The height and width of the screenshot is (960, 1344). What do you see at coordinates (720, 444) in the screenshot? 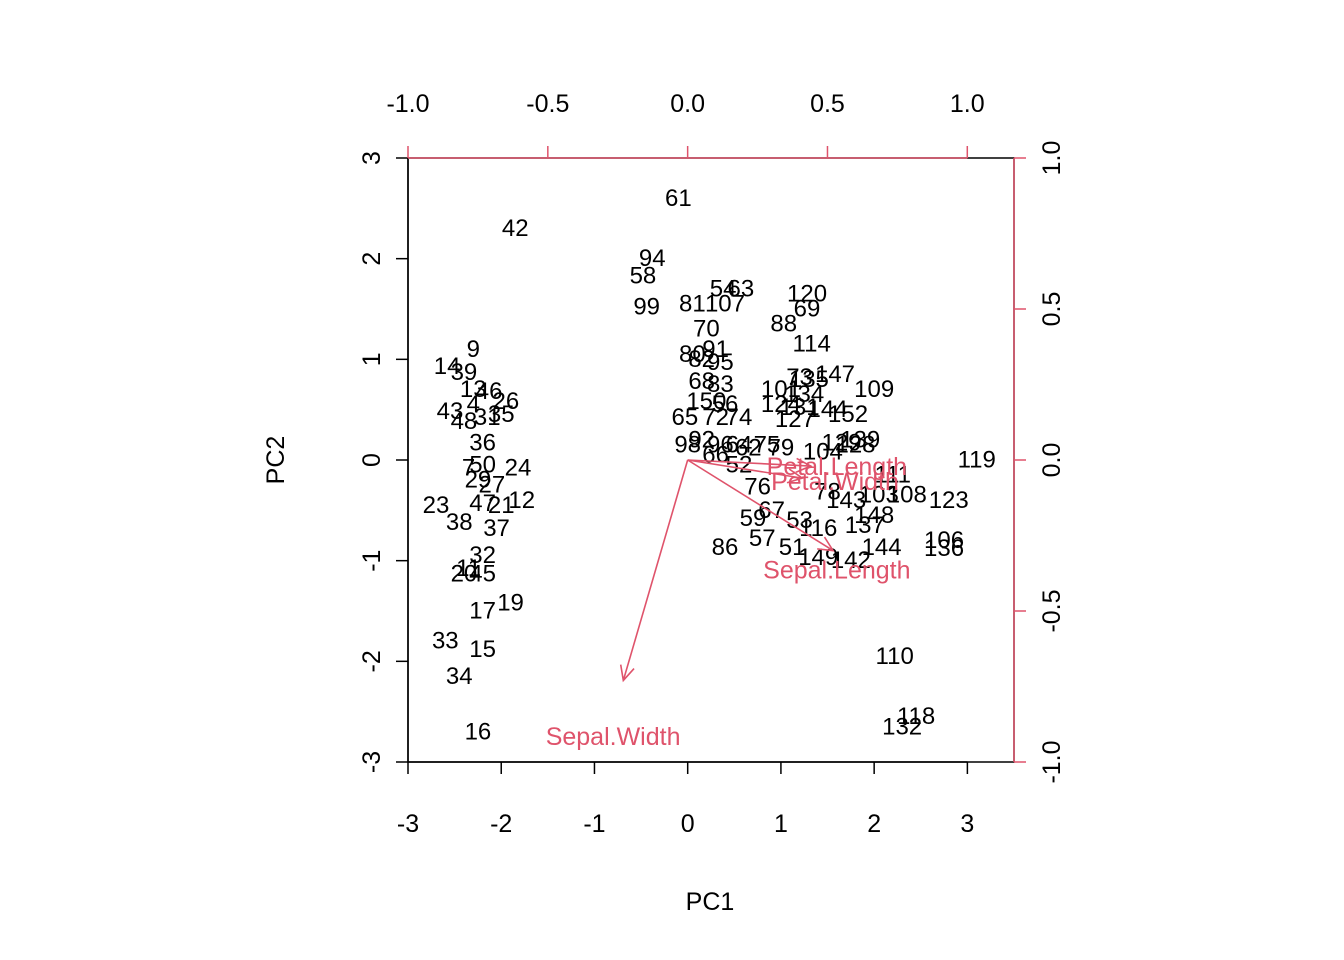
I see `observation-label: 96` at bounding box center [720, 444].